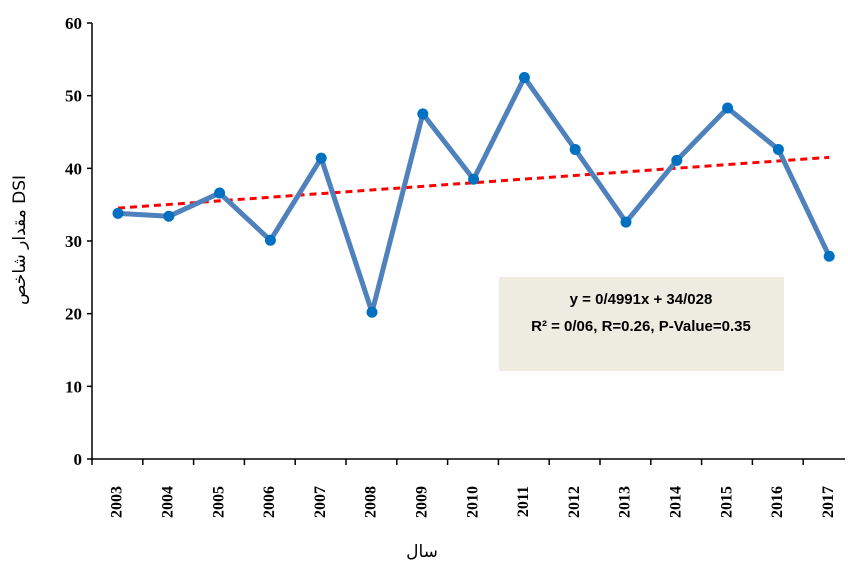 This screenshot has width=848, height=569. Describe the element at coordinates (117, 502) in the screenshot. I see `x-tick-label: 2003` at that location.